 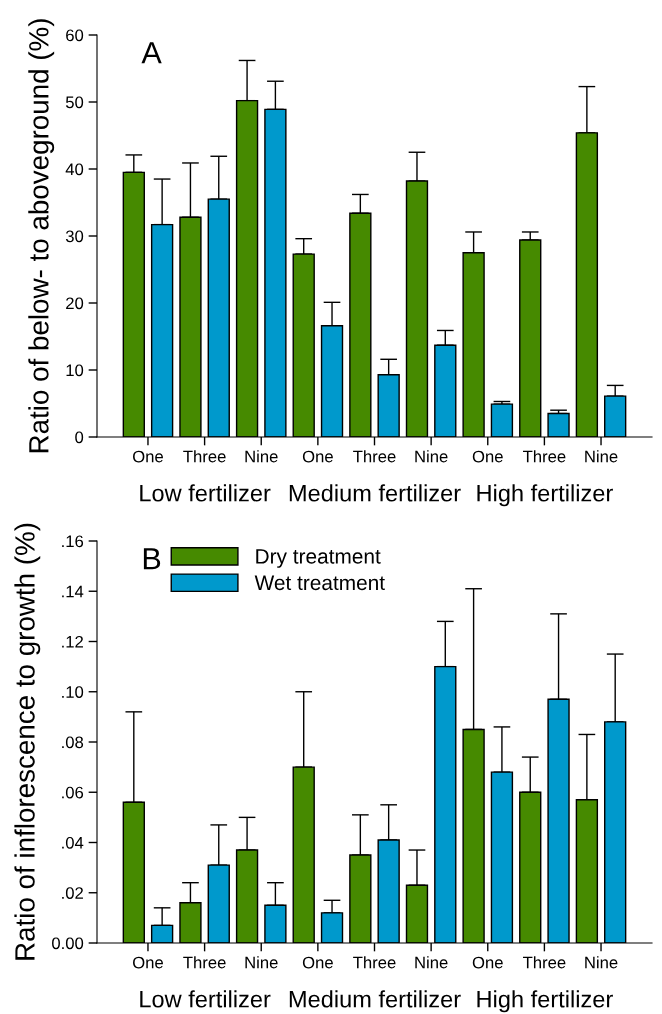 I want to click on y-tick-label: .12, so click(x=72, y=641).